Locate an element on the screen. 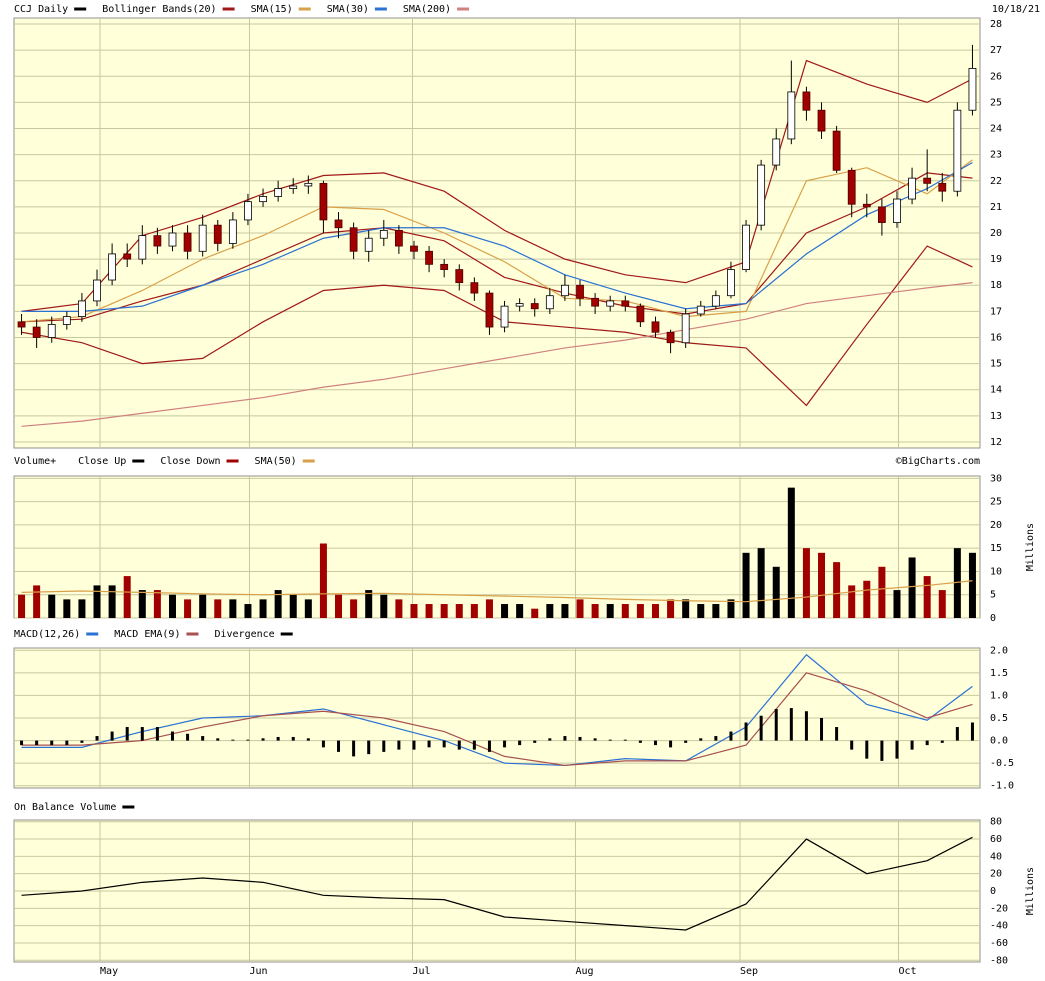 The width and height of the screenshot is (1045, 981). chart-date: 10/18/21 is located at coordinates (1016, 9).